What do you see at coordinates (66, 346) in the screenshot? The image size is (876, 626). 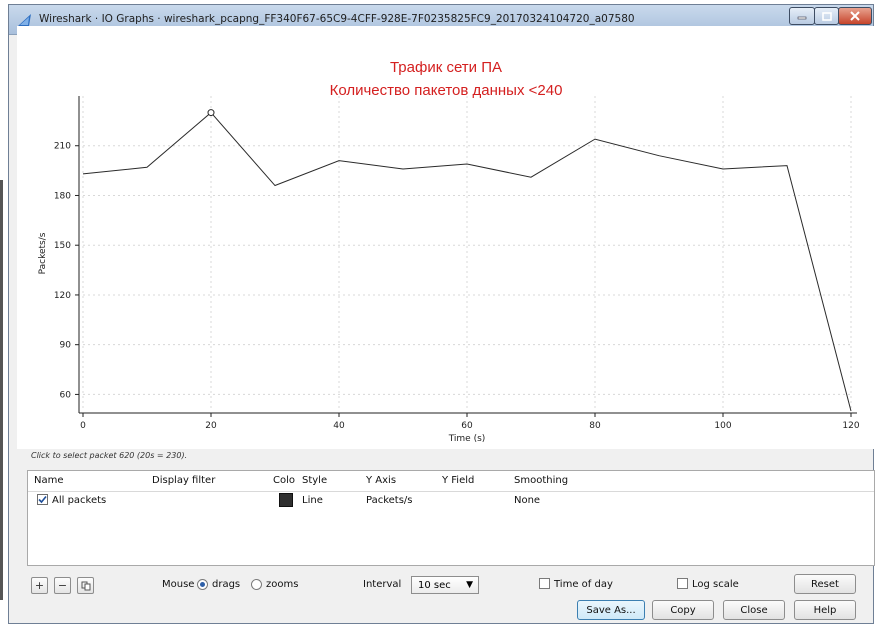 I see `y-tick-label: 90` at bounding box center [66, 346].